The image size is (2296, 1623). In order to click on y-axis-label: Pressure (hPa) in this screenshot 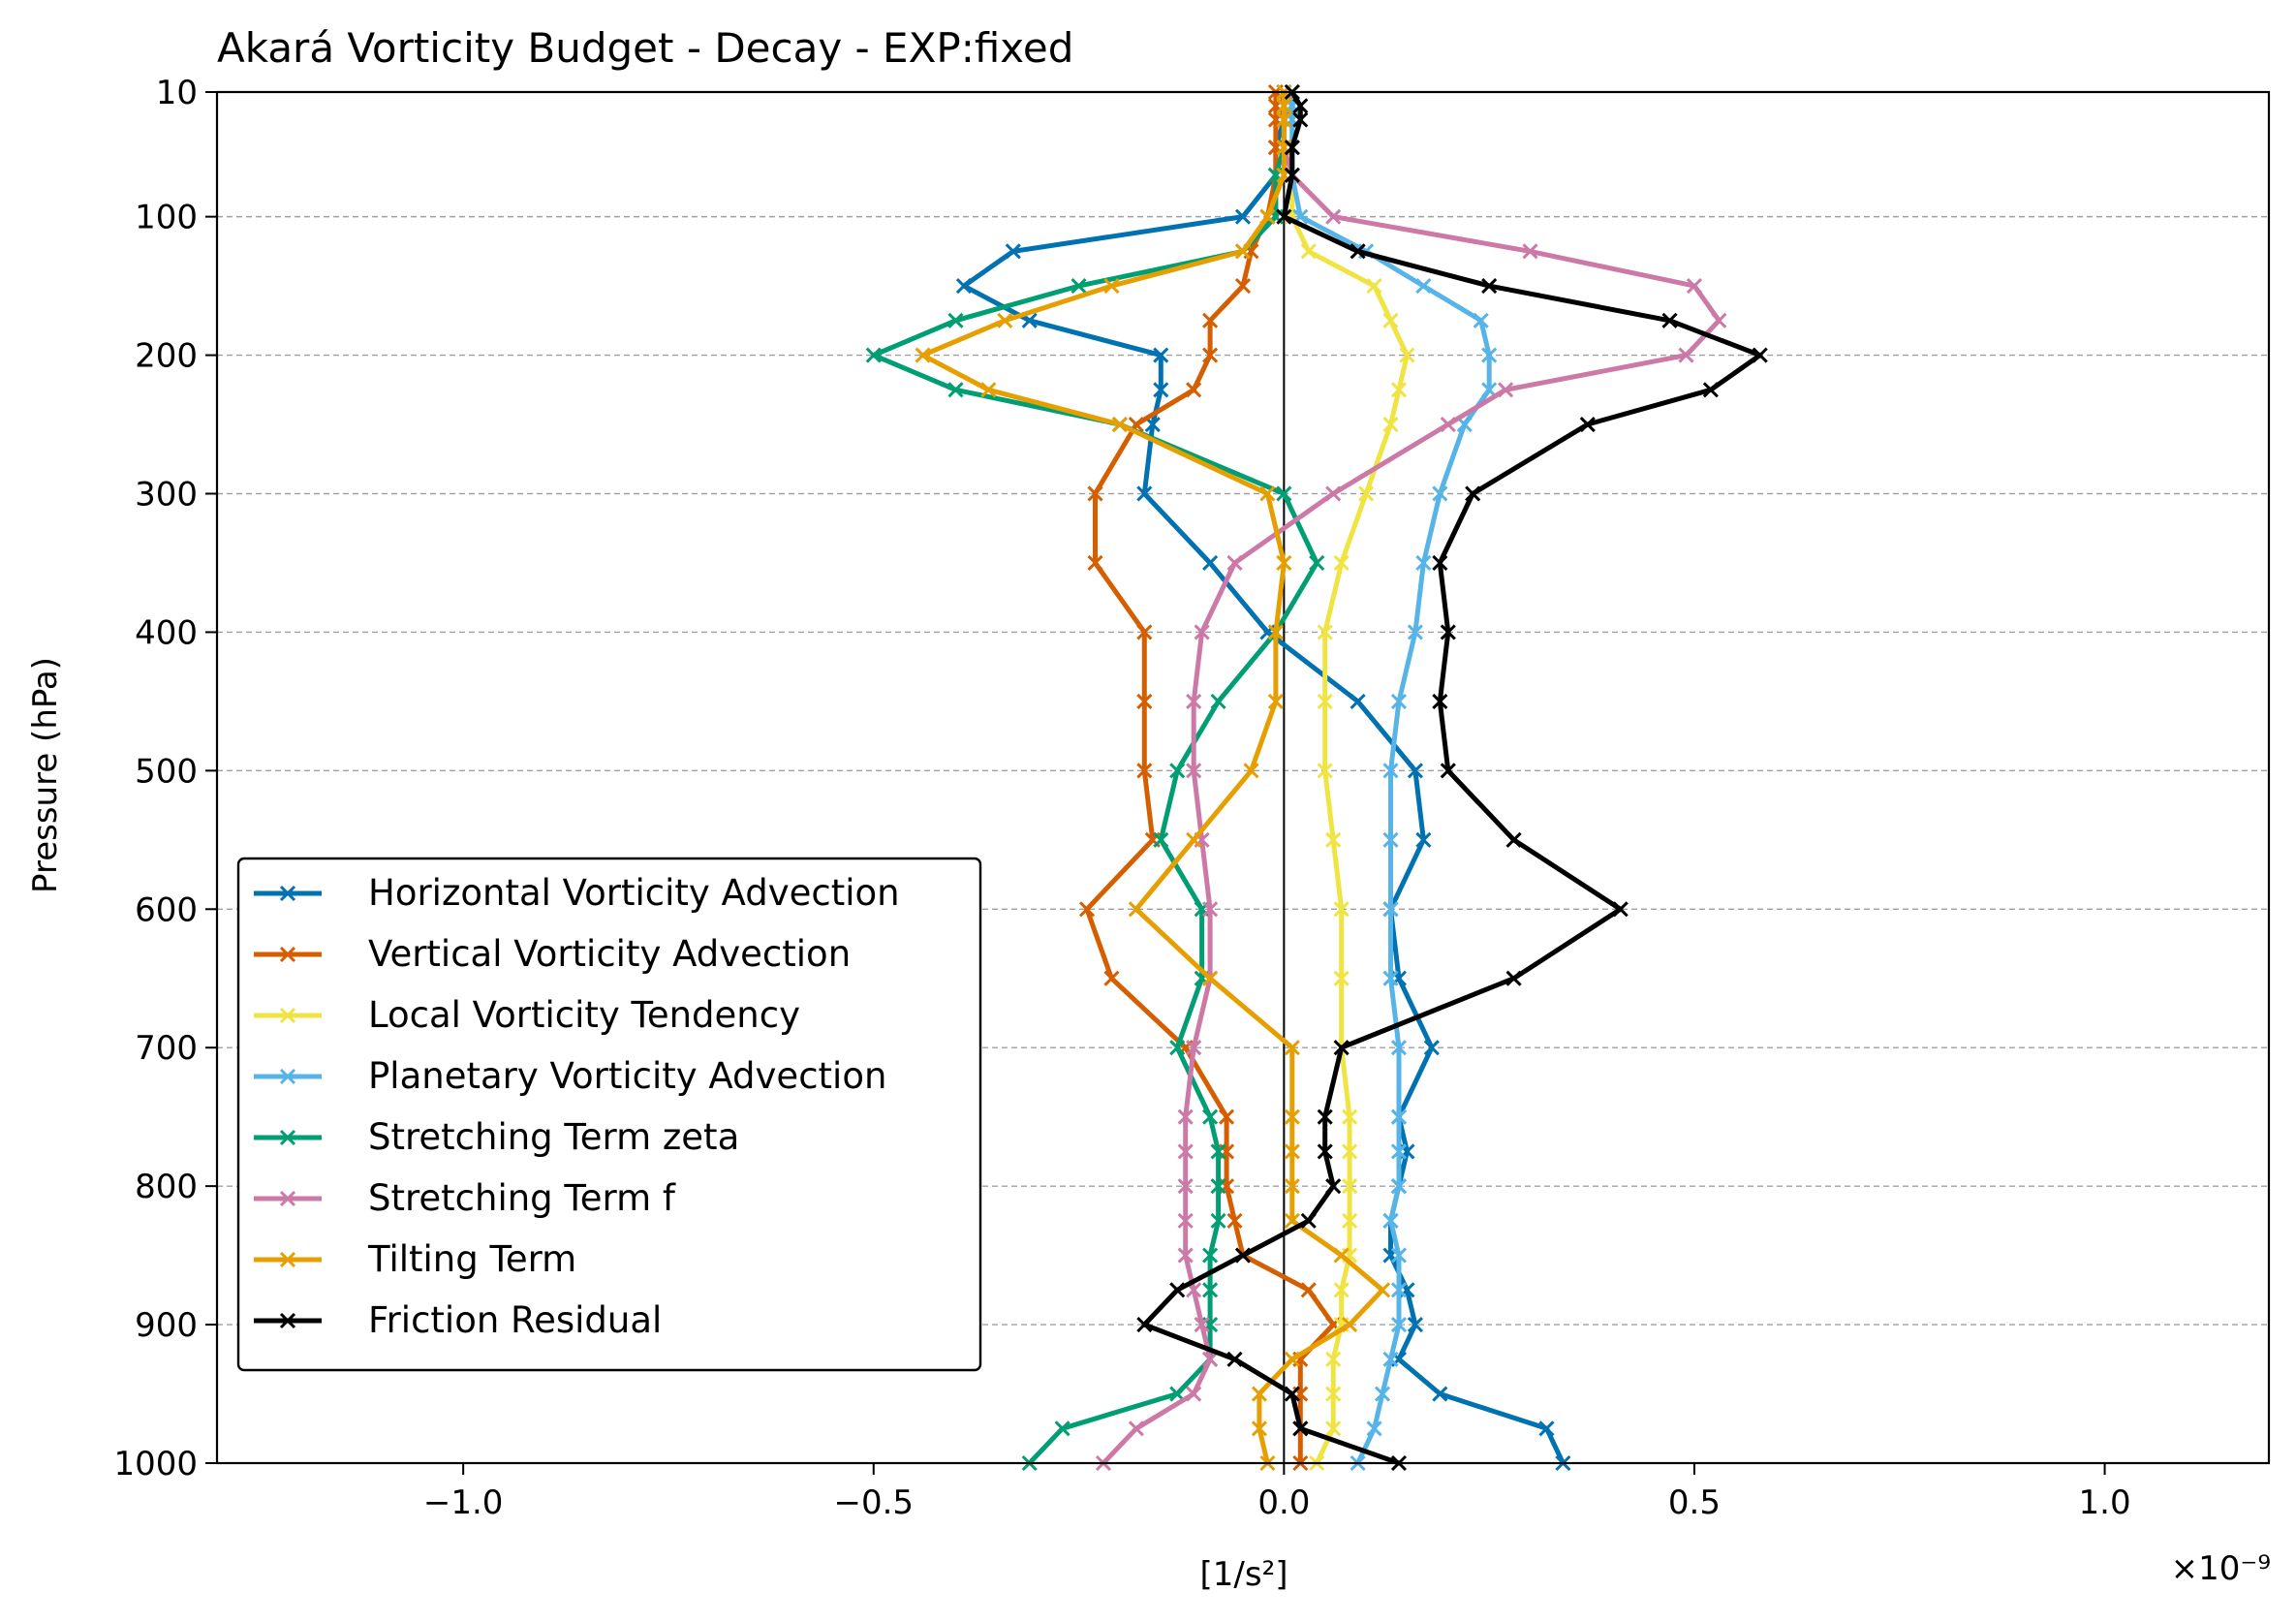, I will do `click(45, 775)`.